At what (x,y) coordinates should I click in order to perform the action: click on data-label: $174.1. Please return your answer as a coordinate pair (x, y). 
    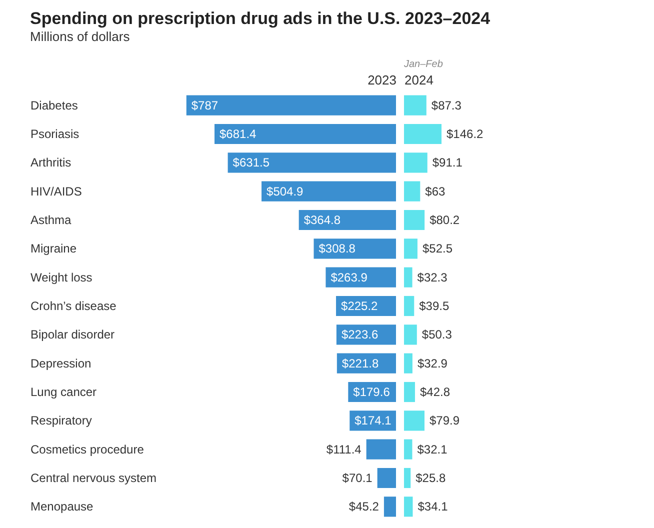
    Looking at the image, I should click on (373, 421).